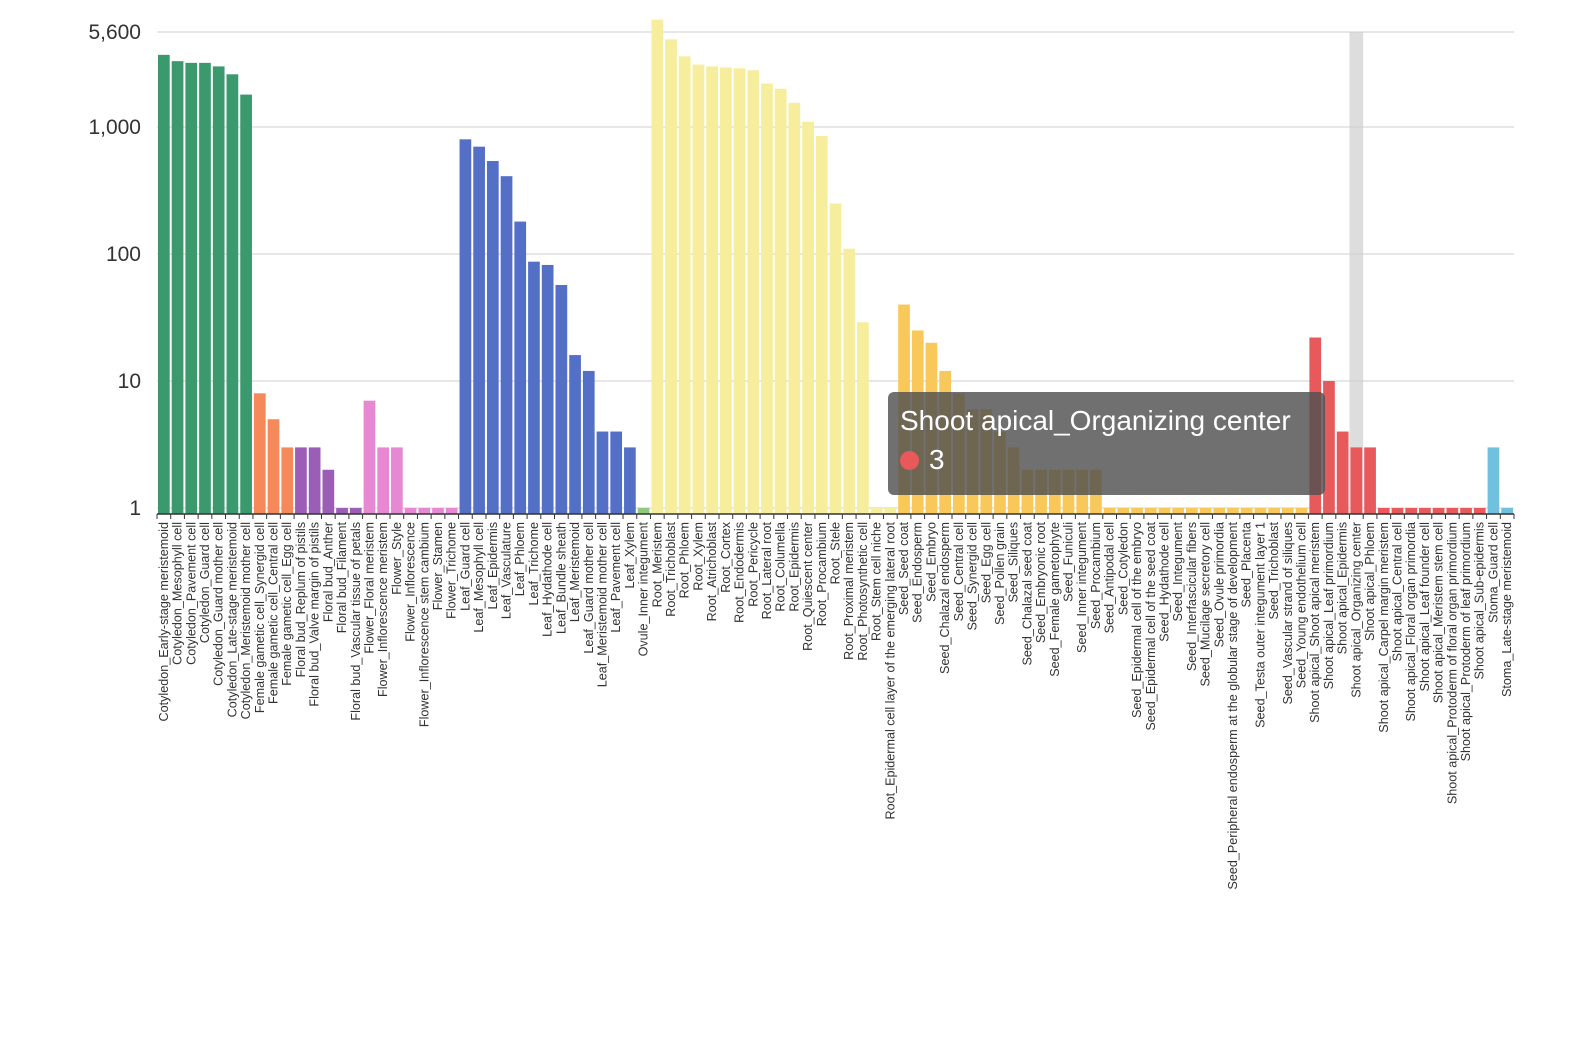 Image resolution: width=1580 pixels, height=1055 pixels. What do you see at coordinates (1095, 420) in the screenshot?
I see `tooltip-title: Shoot apical_Organizing center` at bounding box center [1095, 420].